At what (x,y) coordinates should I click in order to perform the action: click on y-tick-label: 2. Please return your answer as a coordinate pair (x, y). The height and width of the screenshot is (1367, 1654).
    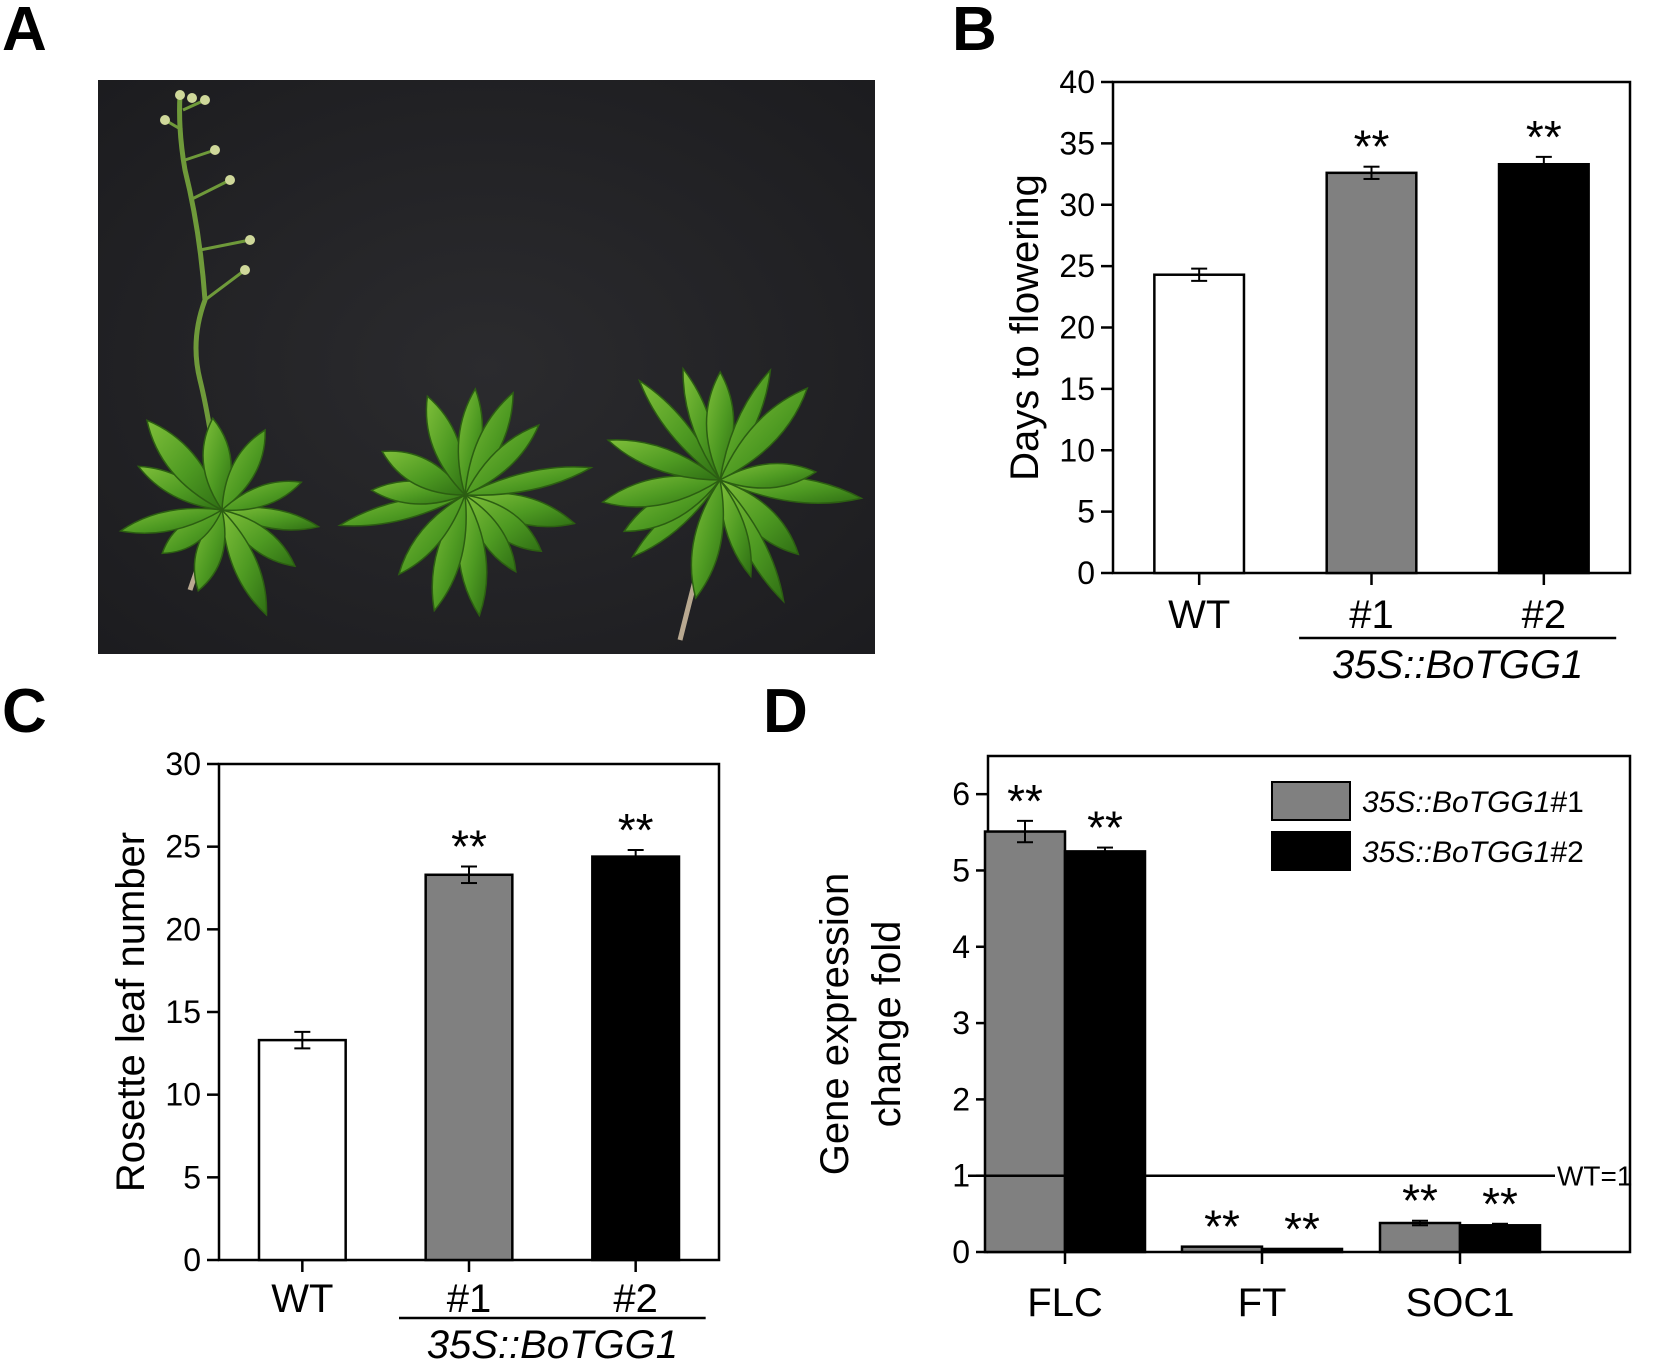
    Looking at the image, I should click on (961, 1099).